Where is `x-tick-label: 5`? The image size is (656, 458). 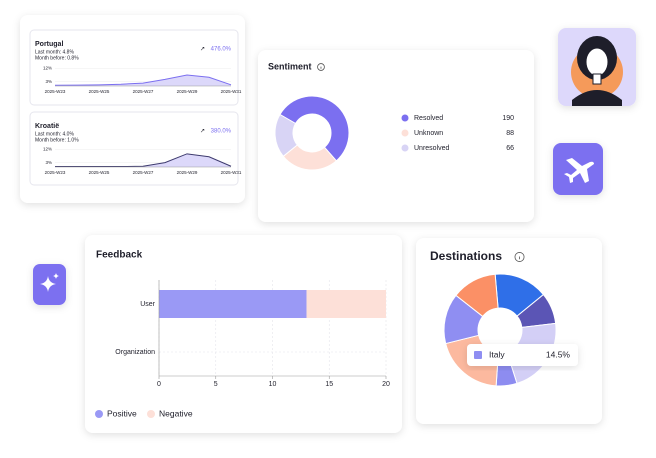 x-tick-label: 5 is located at coordinates (216, 384).